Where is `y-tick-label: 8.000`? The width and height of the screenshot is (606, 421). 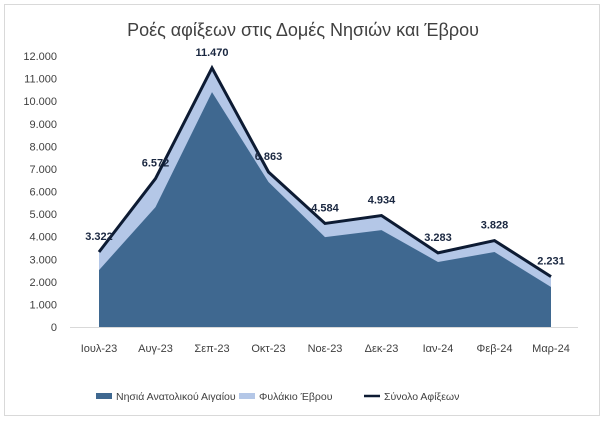 y-tick-label: 8.000 is located at coordinates (43, 147).